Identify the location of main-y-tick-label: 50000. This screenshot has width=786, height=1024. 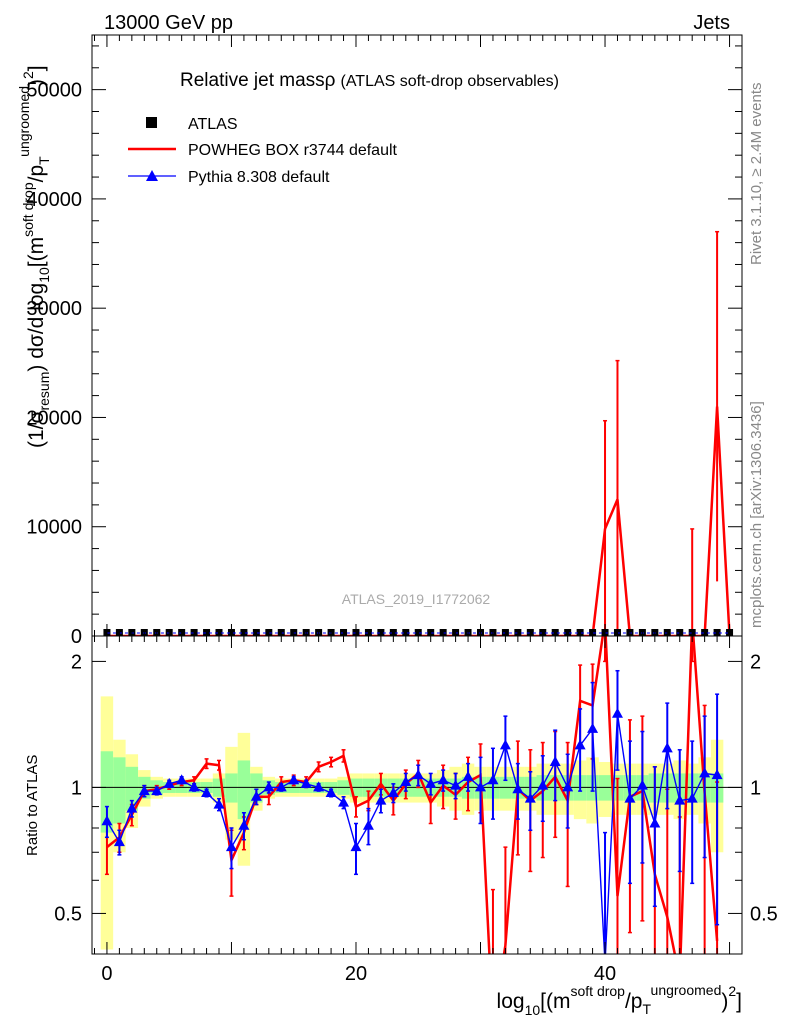
(54, 91).